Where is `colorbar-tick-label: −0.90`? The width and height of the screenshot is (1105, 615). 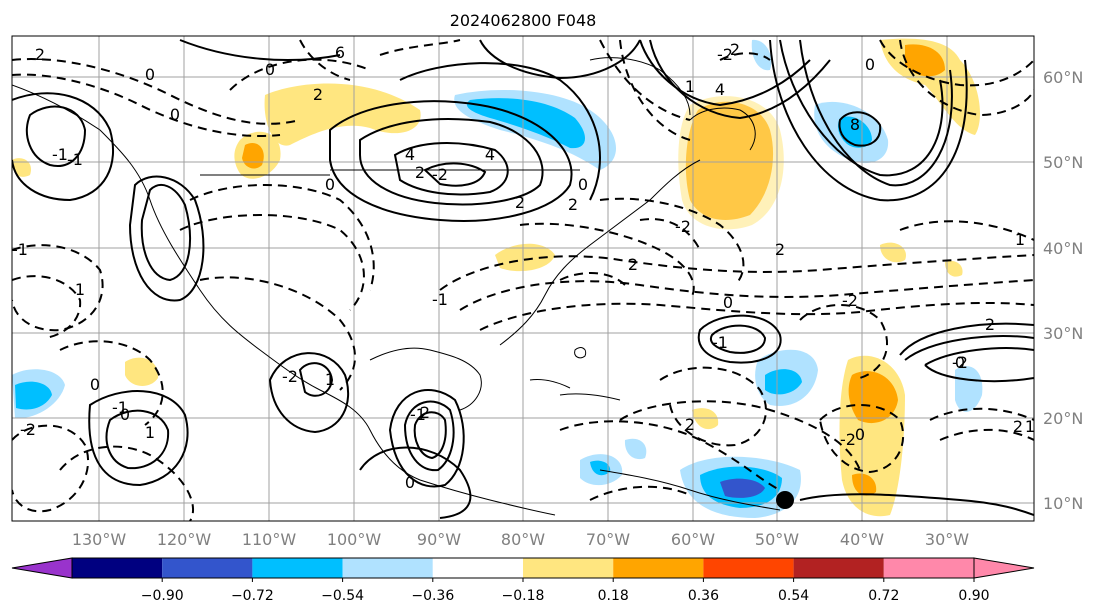
colorbar-tick-label: −0.90 is located at coordinates (162, 596).